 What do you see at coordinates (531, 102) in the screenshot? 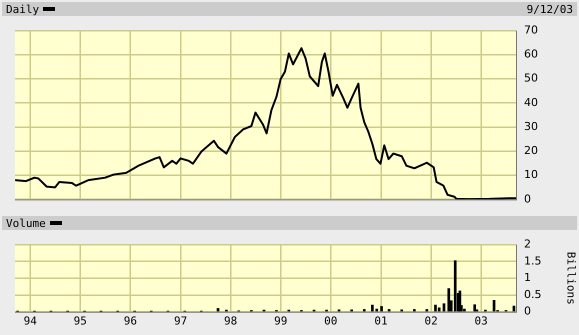
I see `y-tick-label: 40` at bounding box center [531, 102].